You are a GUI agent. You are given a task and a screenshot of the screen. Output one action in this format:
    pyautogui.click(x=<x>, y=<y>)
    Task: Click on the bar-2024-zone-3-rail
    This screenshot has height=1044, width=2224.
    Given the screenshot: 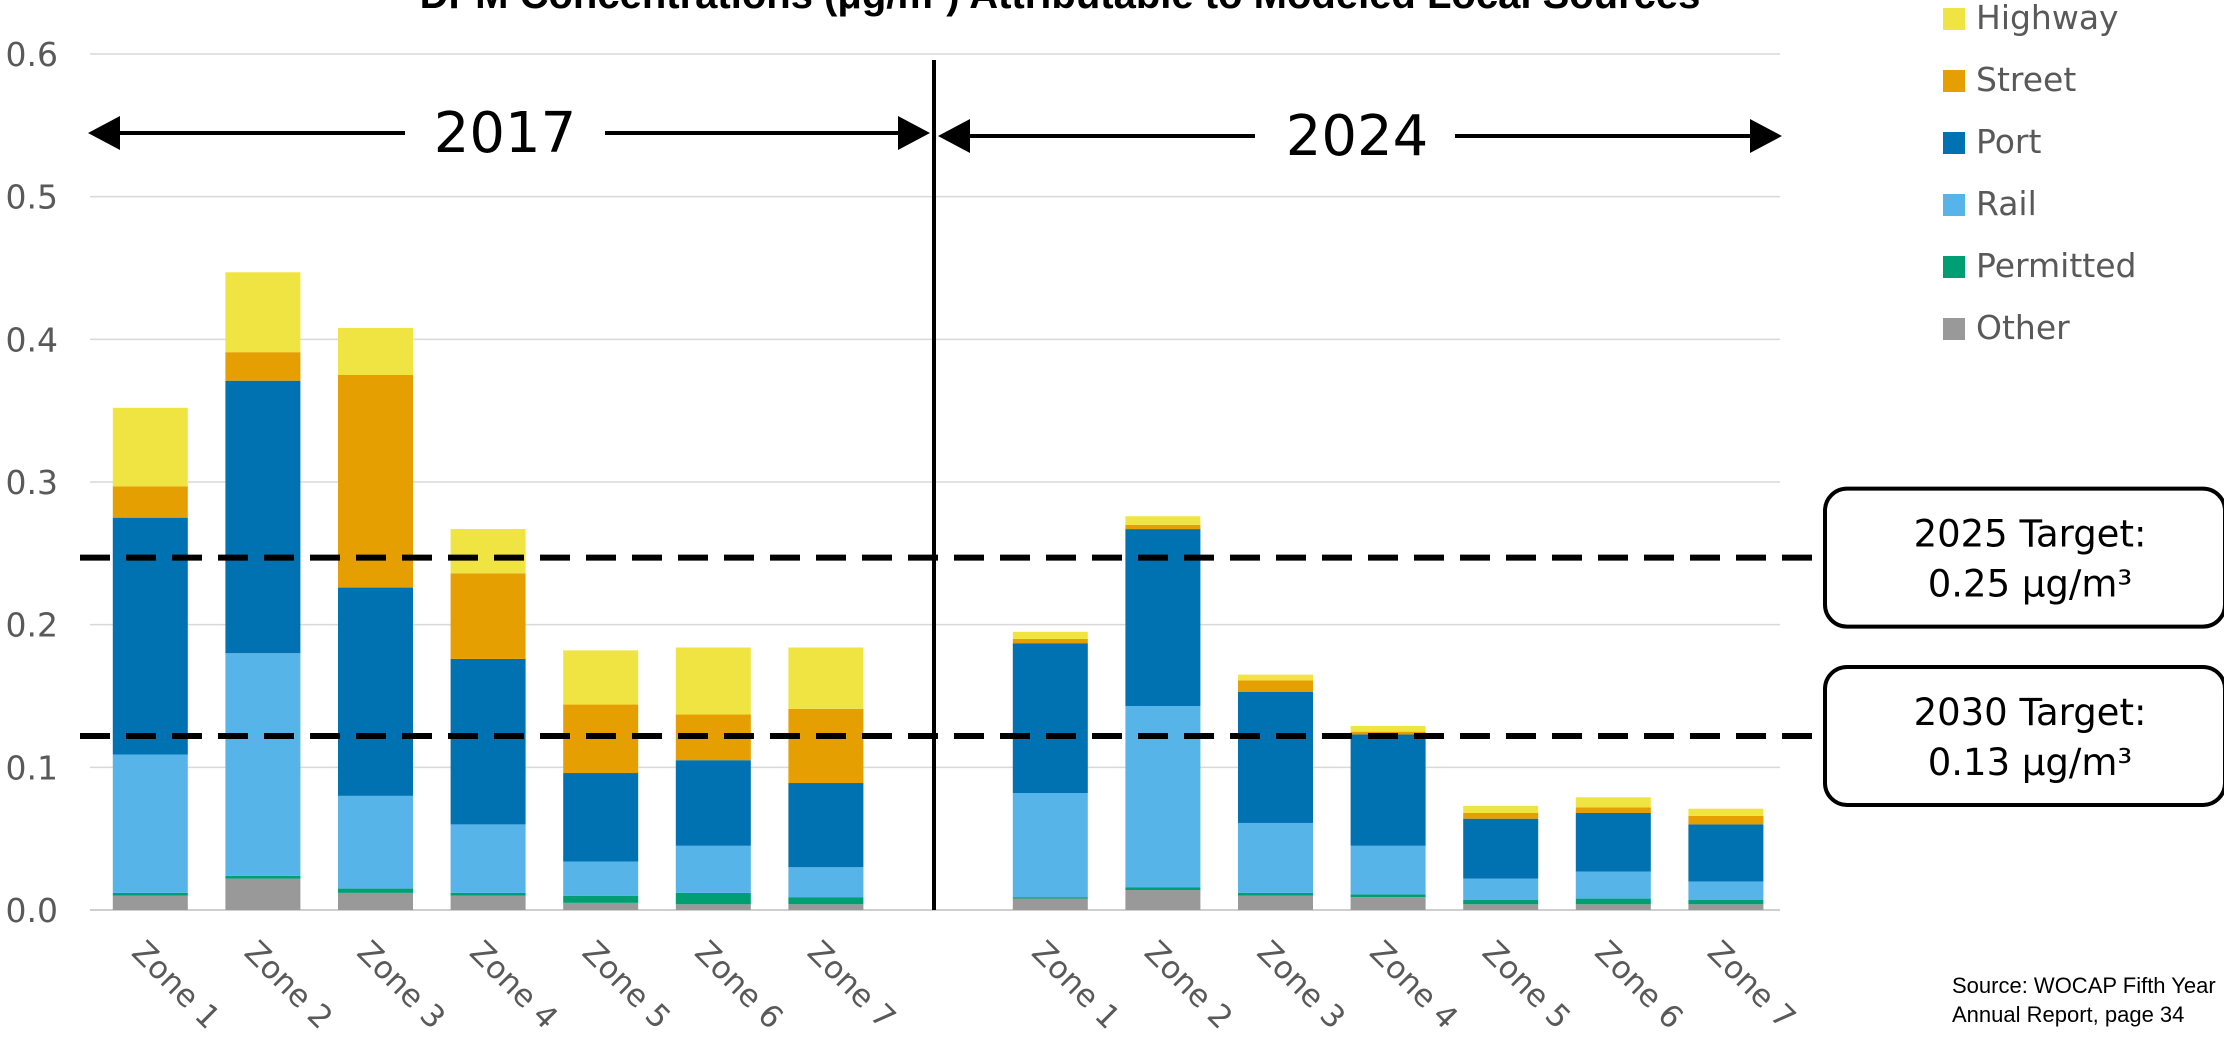 What is the action you would take?
    pyautogui.click(x=1275, y=857)
    